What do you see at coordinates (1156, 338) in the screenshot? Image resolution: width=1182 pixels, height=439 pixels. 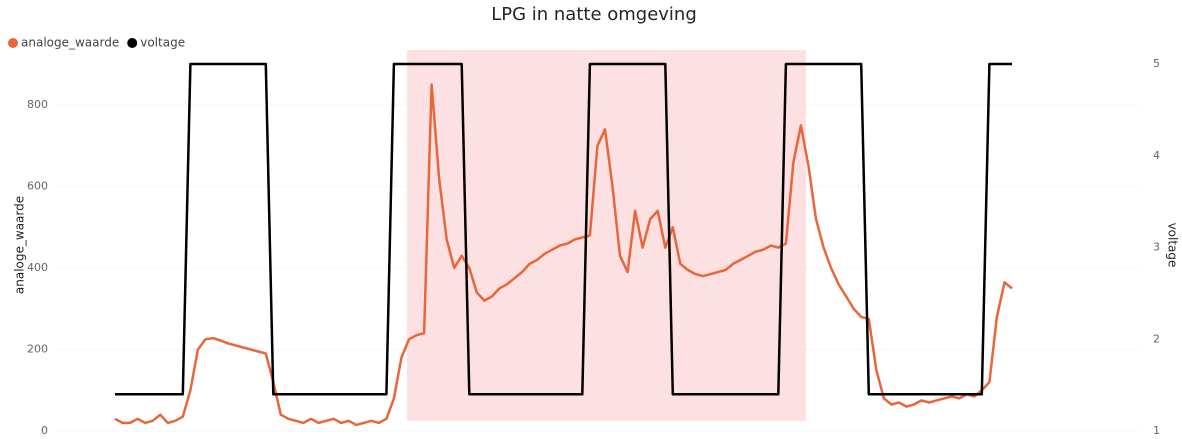 I see `y2-tick-label: 2` at bounding box center [1156, 338].